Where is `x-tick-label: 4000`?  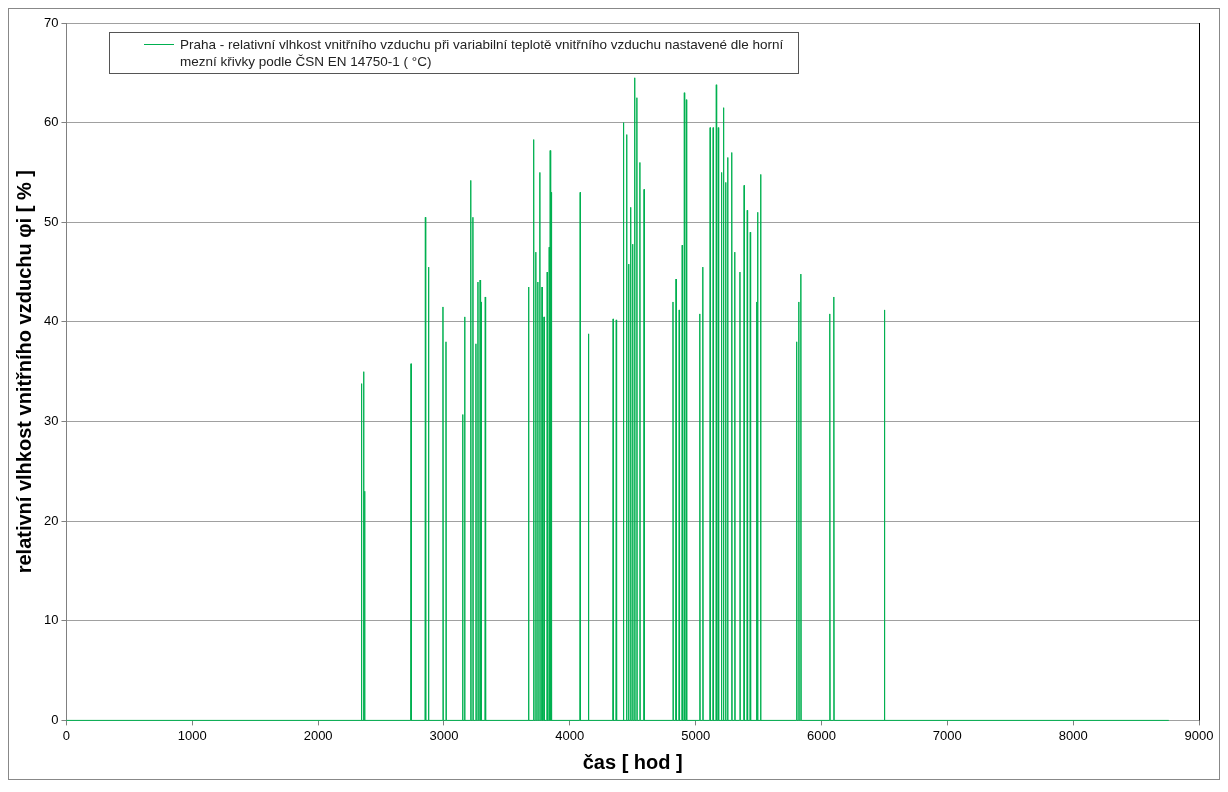
x-tick-label: 4000 is located at coordinates (570, 735).